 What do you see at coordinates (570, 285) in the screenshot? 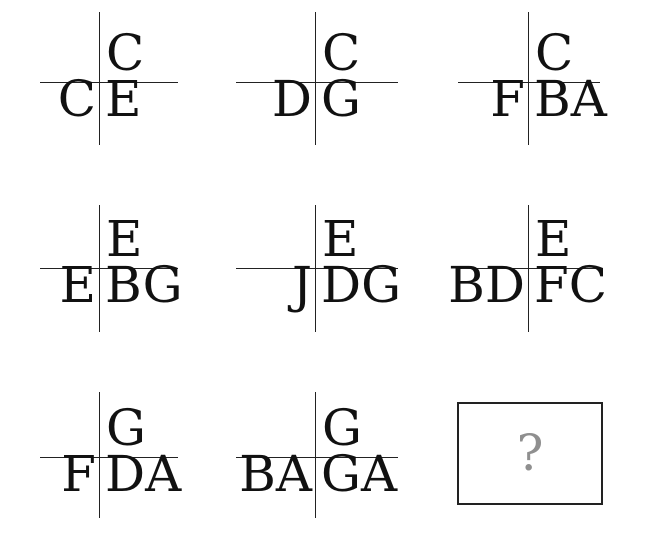
I see `cross-right-label: FC` at bounding box center [570, 285].